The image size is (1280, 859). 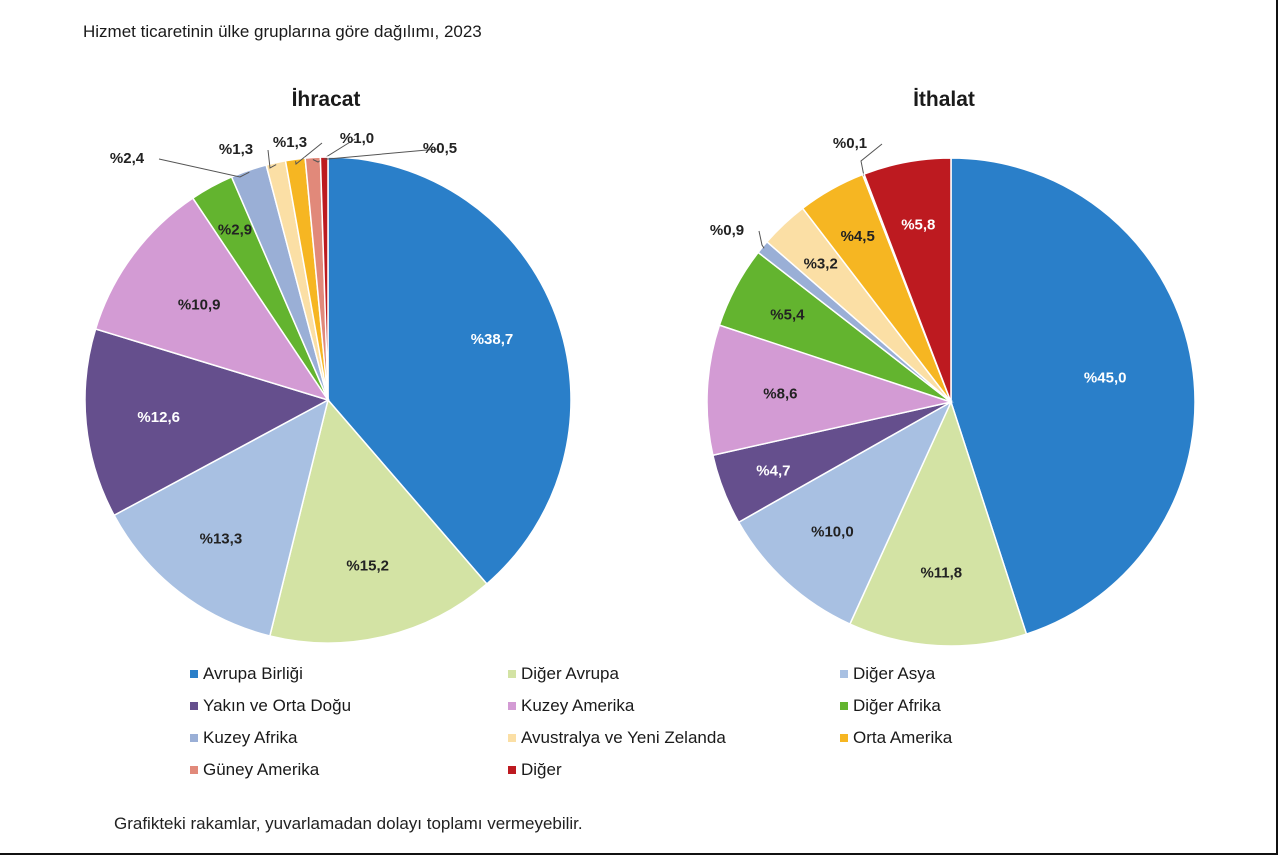 I want to click on legend-item-yakin-ve-orta-dogu: Yakın ve Orta Doğu, so click(x=270, y=706).